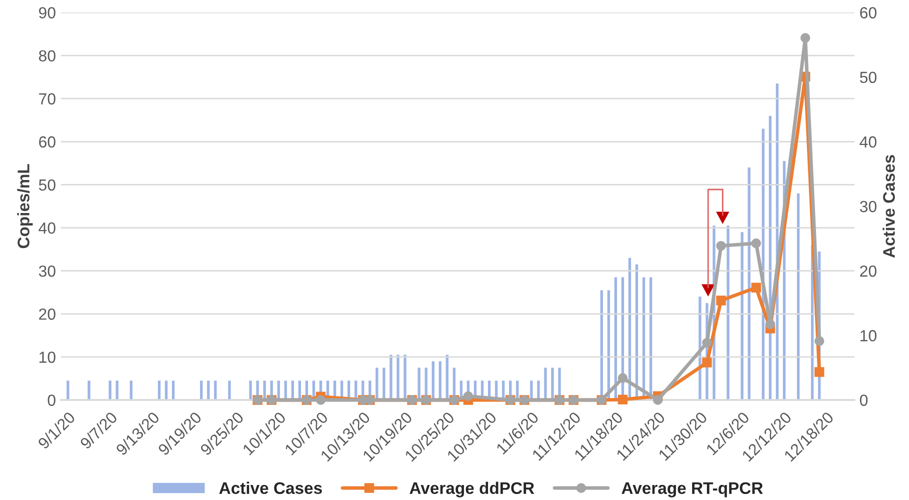  What do you see at coordinates (868, 78) in the screenshot?
I see `y2-tick-label: 50` at bounding box center [868, 78].